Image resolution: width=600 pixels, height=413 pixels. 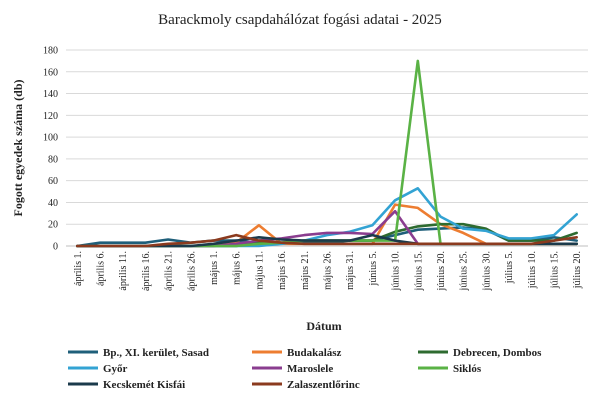 I want to click on y-tick-label: 180, so click(x=50, y=51).